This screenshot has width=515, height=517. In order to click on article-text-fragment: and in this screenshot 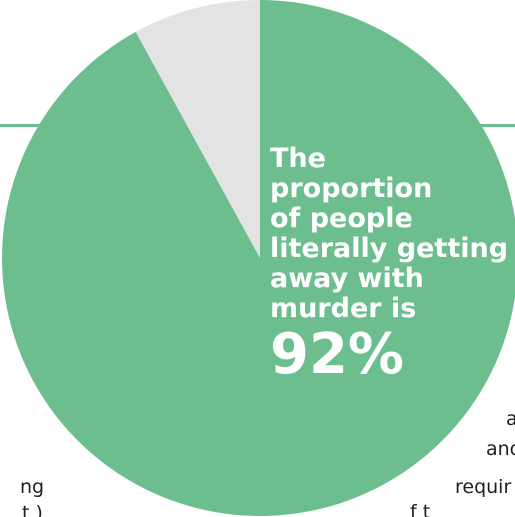, I will do `click(500, 449)`.